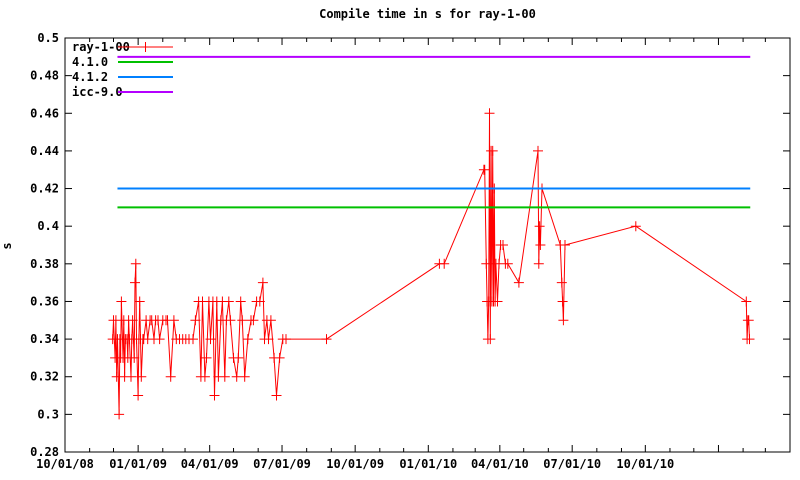 Image resolution: width=800 pixels, height=480 pixels. I want to click on x-tick-label: 10/01/10, so click(645, 464).